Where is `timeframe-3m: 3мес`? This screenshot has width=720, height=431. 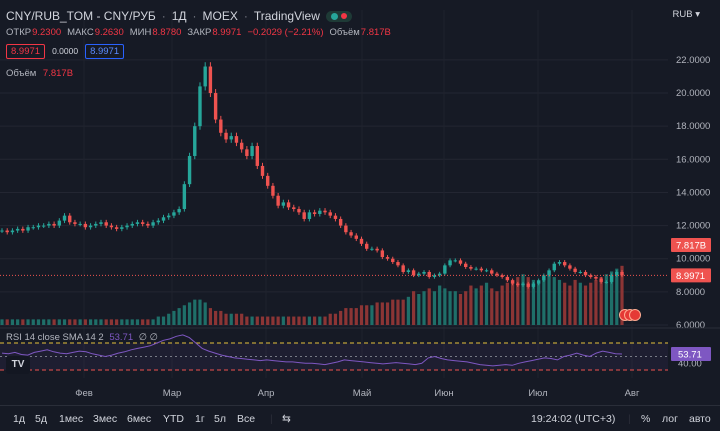 timeframe-3m: 3мес is located at coordinates (105, 419).